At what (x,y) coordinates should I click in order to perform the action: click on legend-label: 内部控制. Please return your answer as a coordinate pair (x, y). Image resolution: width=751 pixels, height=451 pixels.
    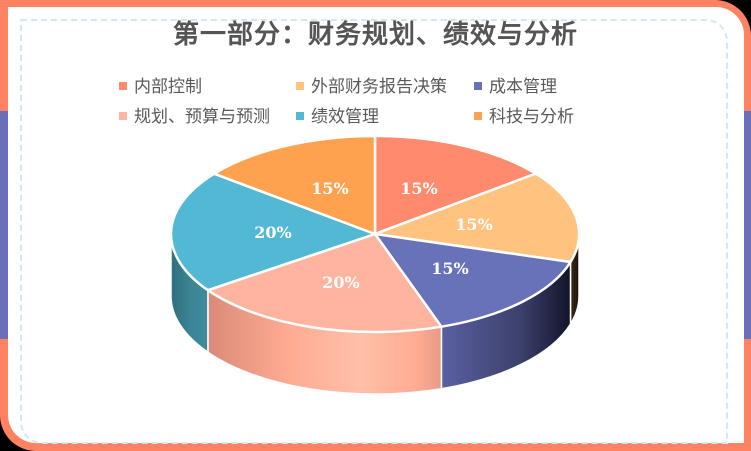
    Looking at the image, I should click on (168, 87).